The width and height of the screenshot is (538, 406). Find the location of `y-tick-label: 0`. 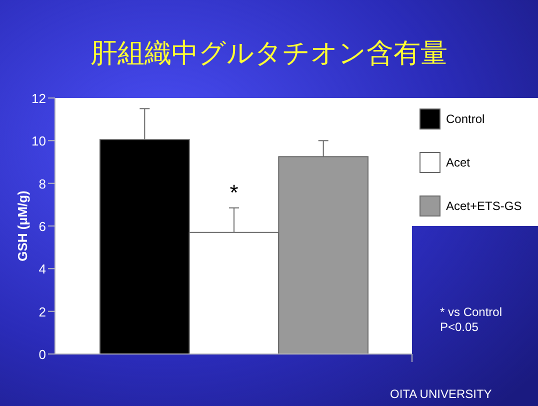

y-tick-label: 0 is located at coordinates (42, 354).